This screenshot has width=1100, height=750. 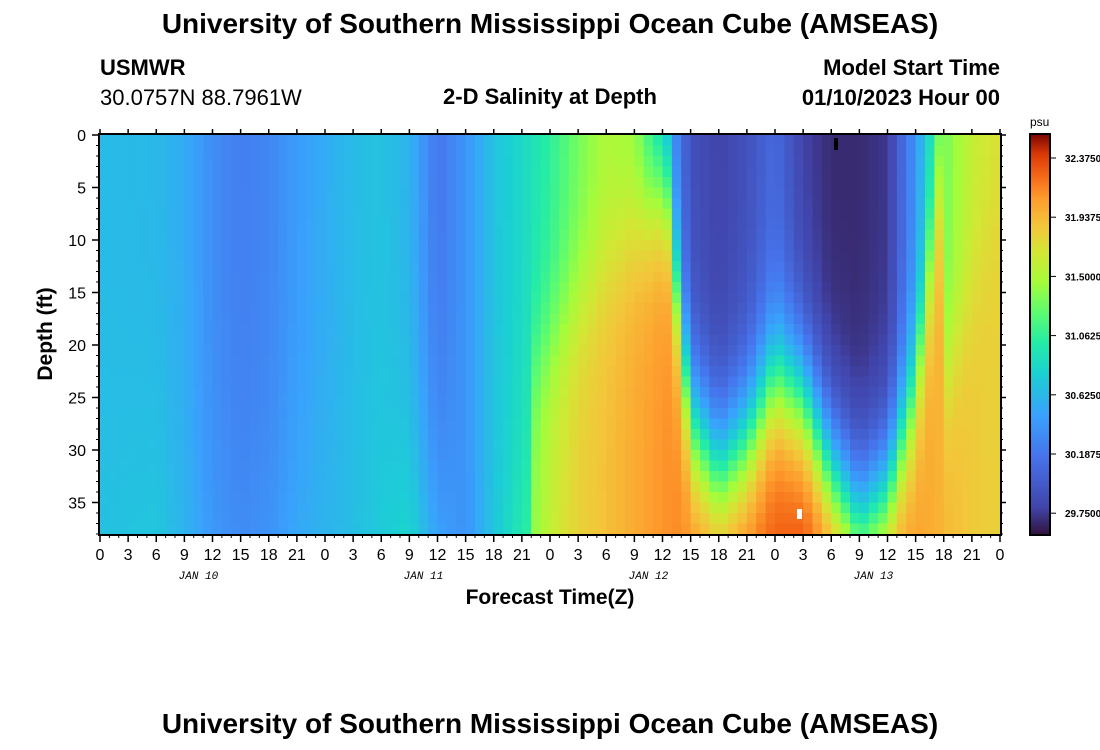 I want to click on x-tick-label: 15, so click(x=241, y=555).